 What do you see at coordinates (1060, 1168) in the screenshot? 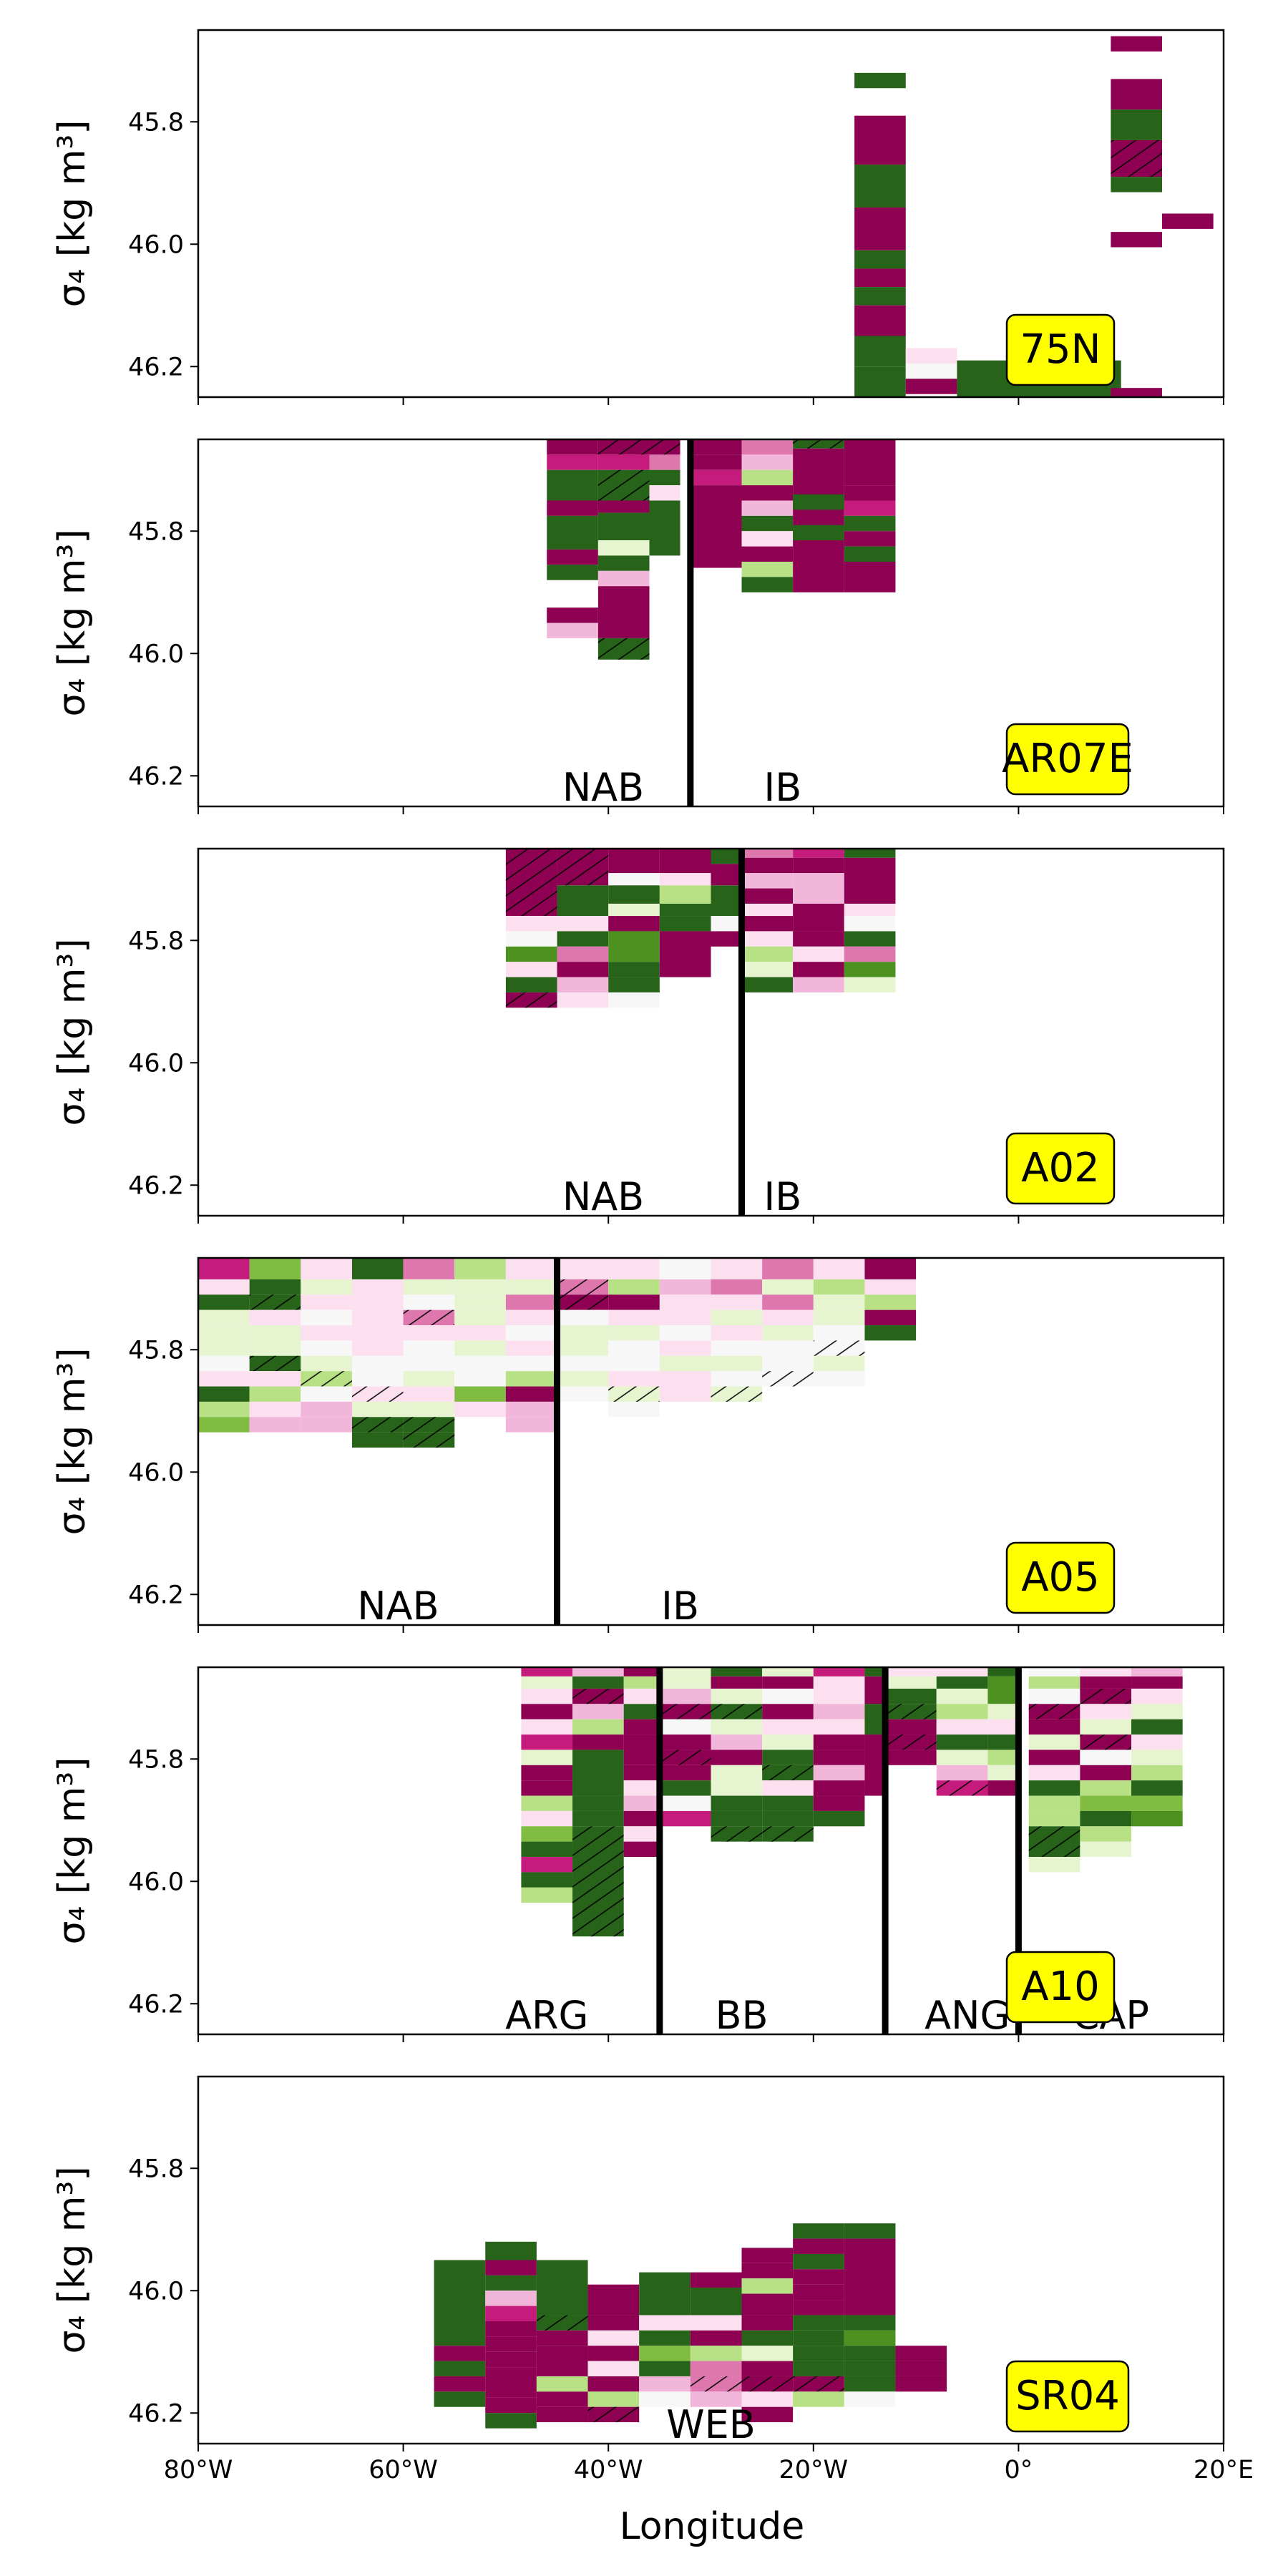
I see `section-label: A02` at bounding box center [1060, 1168].